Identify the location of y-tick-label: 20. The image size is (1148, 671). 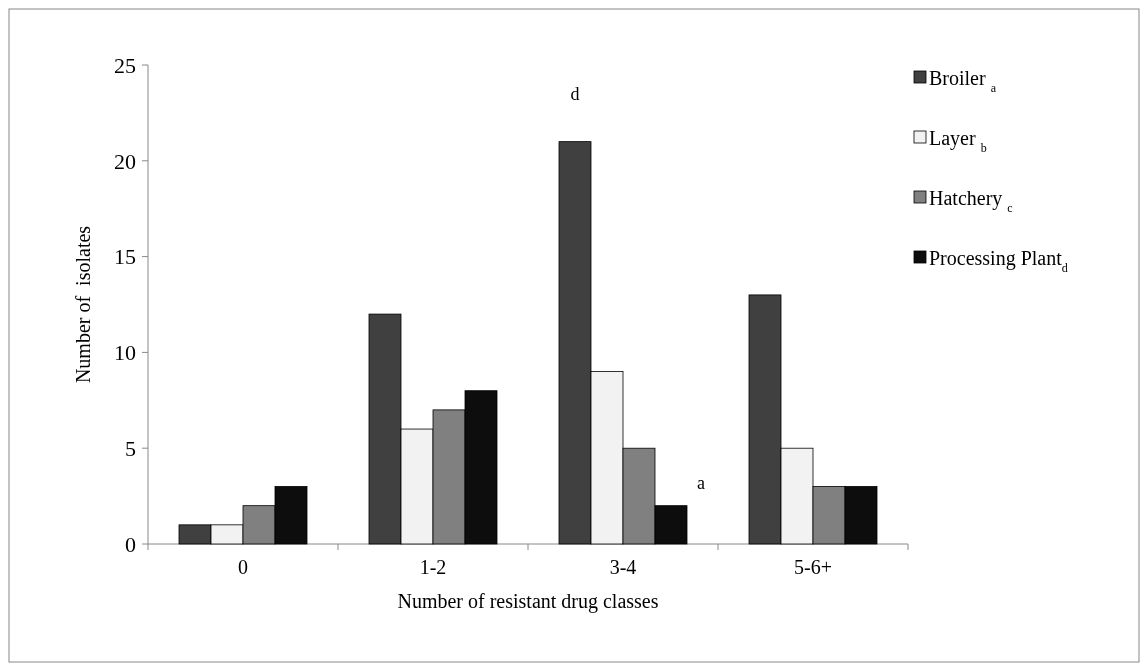
(125, 161).